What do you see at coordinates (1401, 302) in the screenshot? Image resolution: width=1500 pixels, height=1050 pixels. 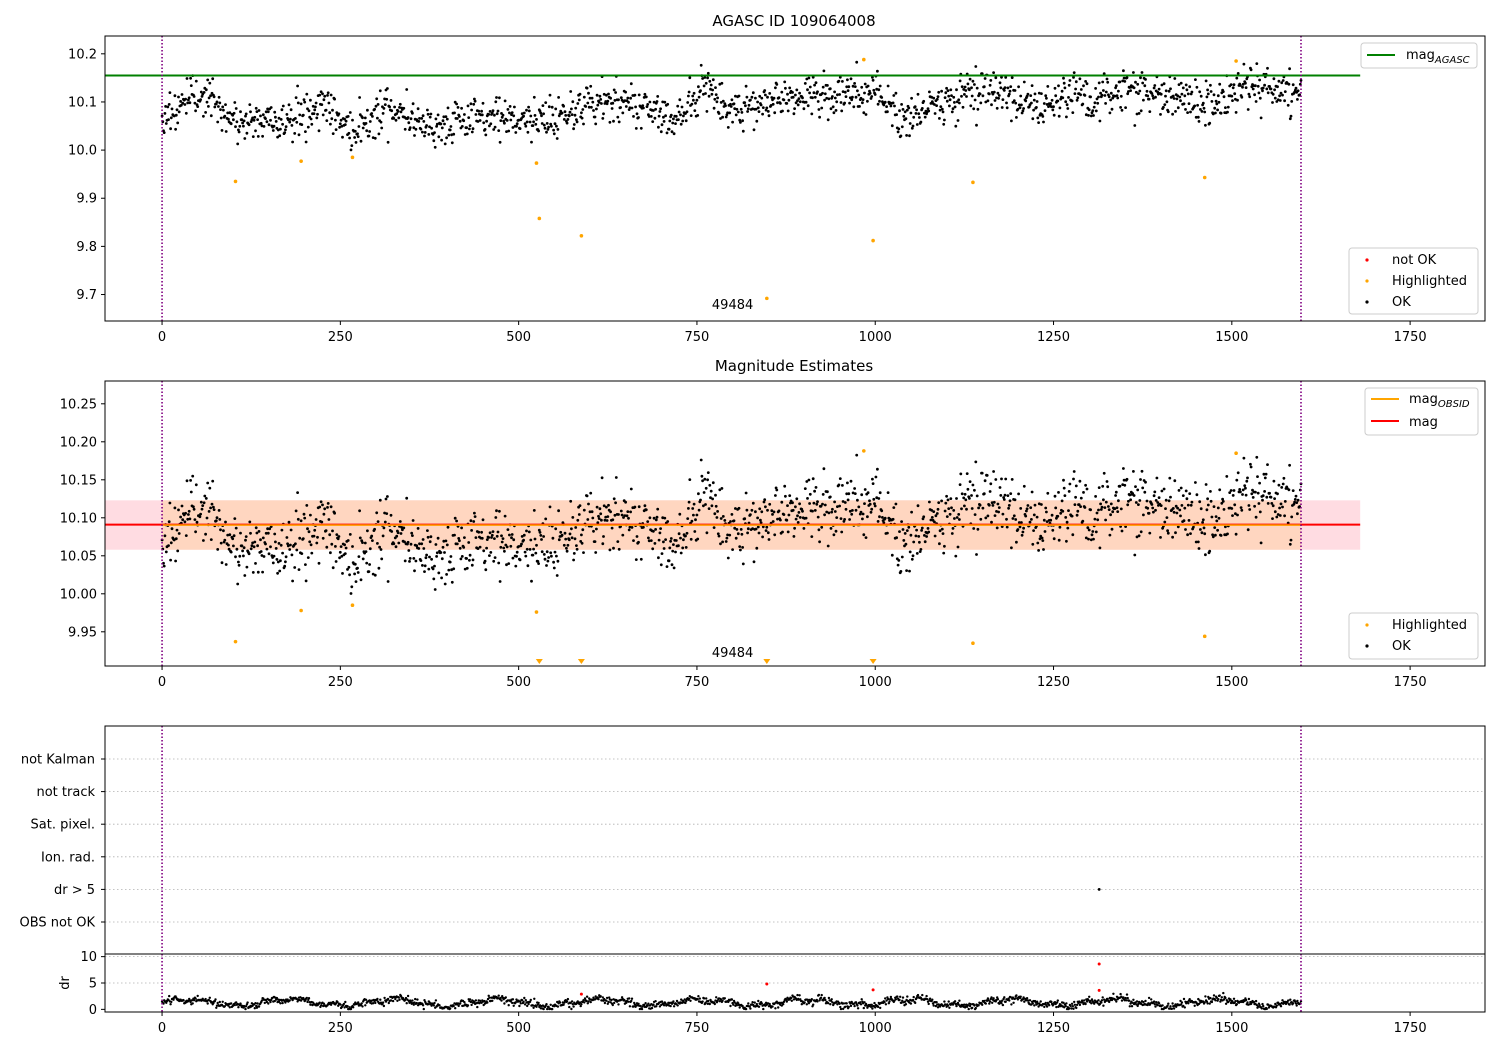 I see `legend-ok-label: OK` at bounding box center [1401, 302].